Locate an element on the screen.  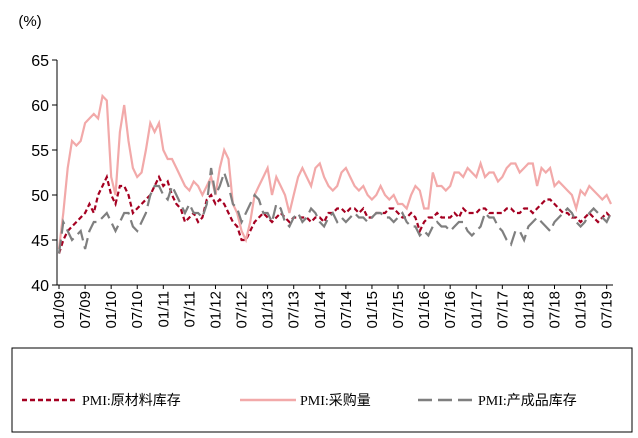
x-tick-label: 01/10 is located at coordinates (111, 310).